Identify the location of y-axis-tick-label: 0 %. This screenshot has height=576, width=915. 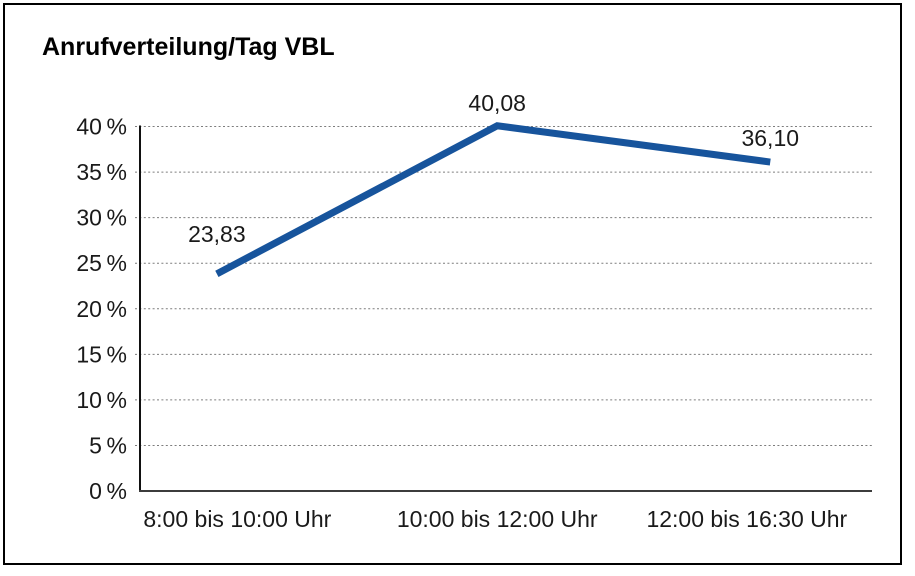
(108, 491).